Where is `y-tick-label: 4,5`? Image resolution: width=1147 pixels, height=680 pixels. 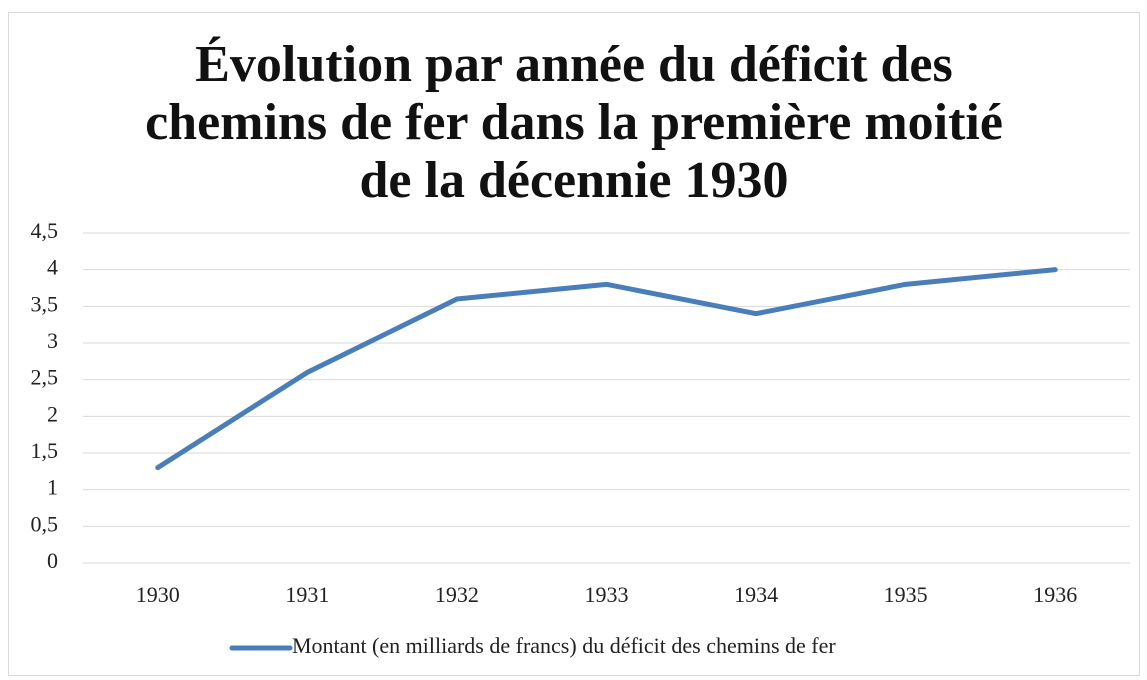 y-tick-label: 4,5 is located at coordinates (45, 230).